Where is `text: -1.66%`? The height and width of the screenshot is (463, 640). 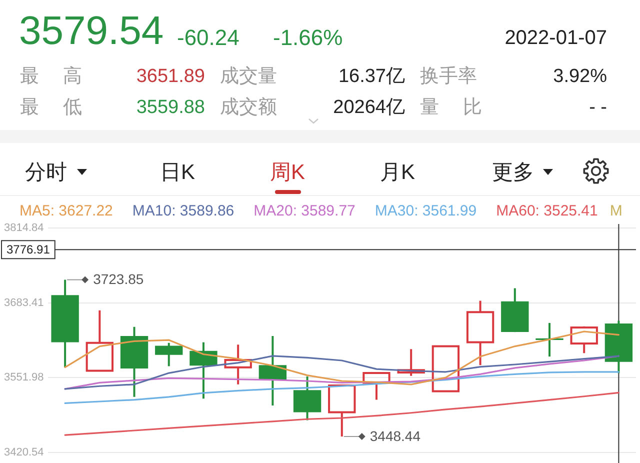
text: -1.66% is located at coordinates (308, 37).